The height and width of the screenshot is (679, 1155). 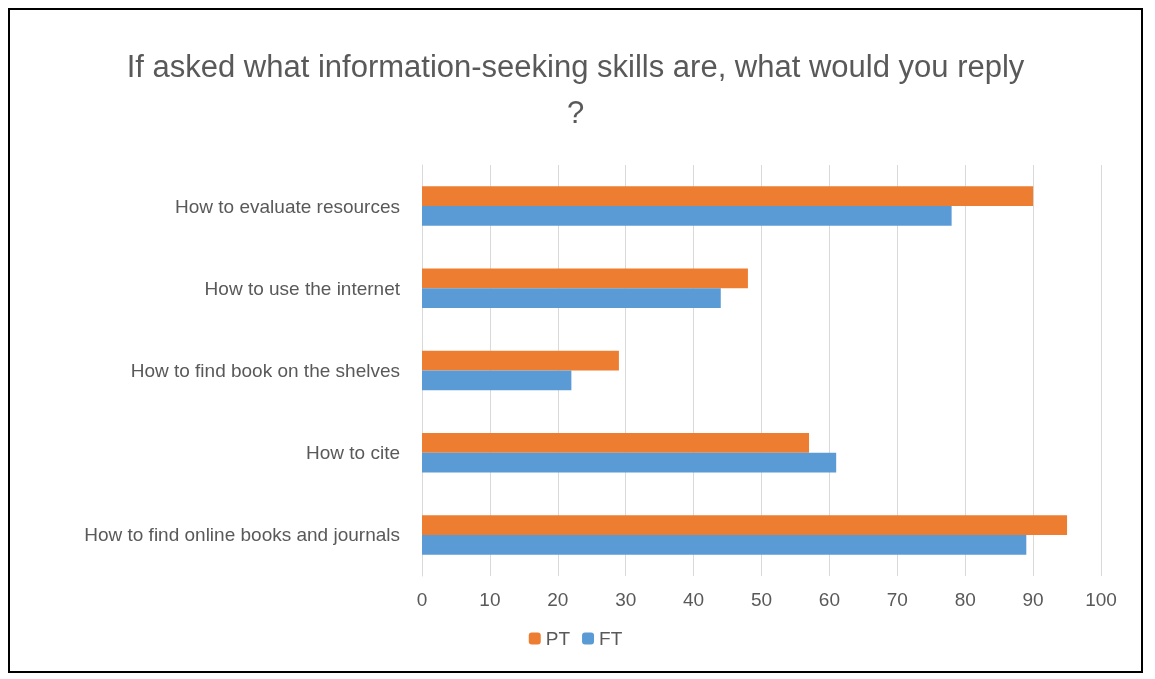 I want to click on x-tick-label: 40, so click(x=694, y=599).